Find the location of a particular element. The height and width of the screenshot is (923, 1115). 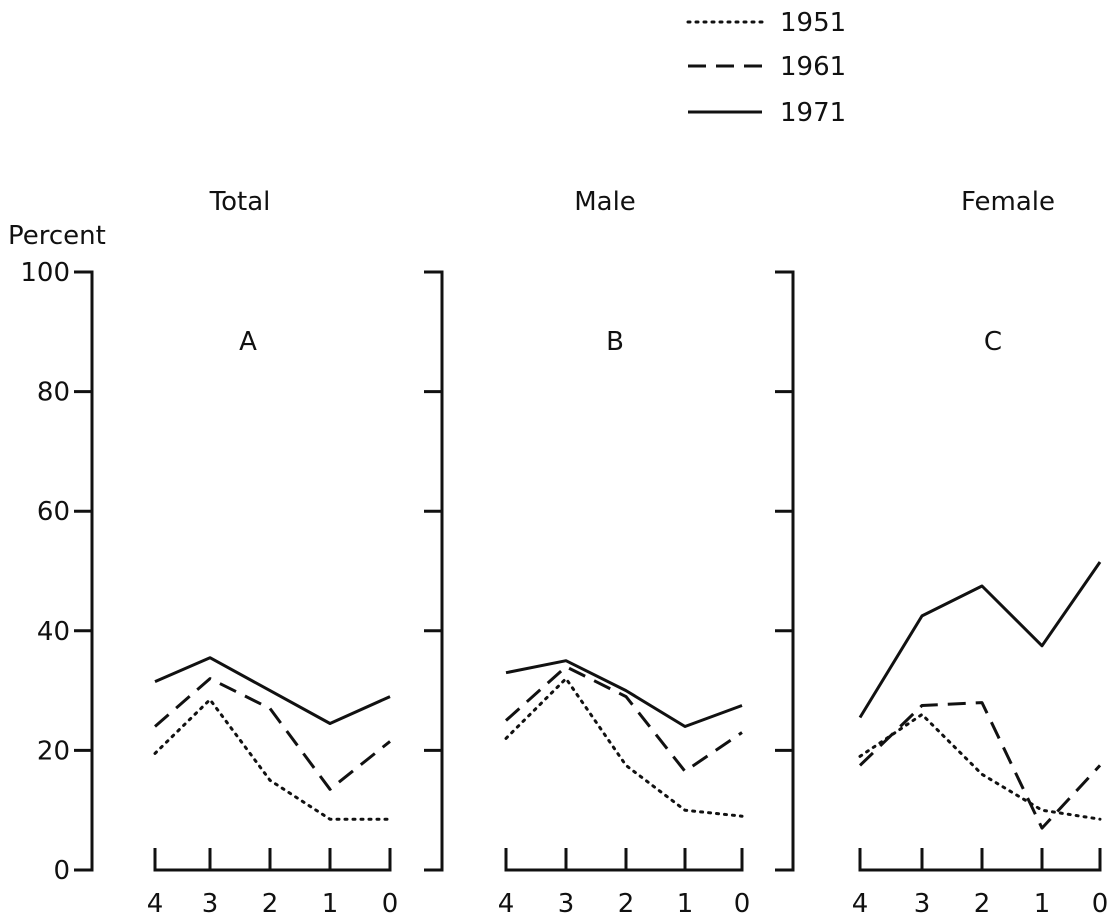

y-axis-label: Percent is located at coordinates (57, 236).